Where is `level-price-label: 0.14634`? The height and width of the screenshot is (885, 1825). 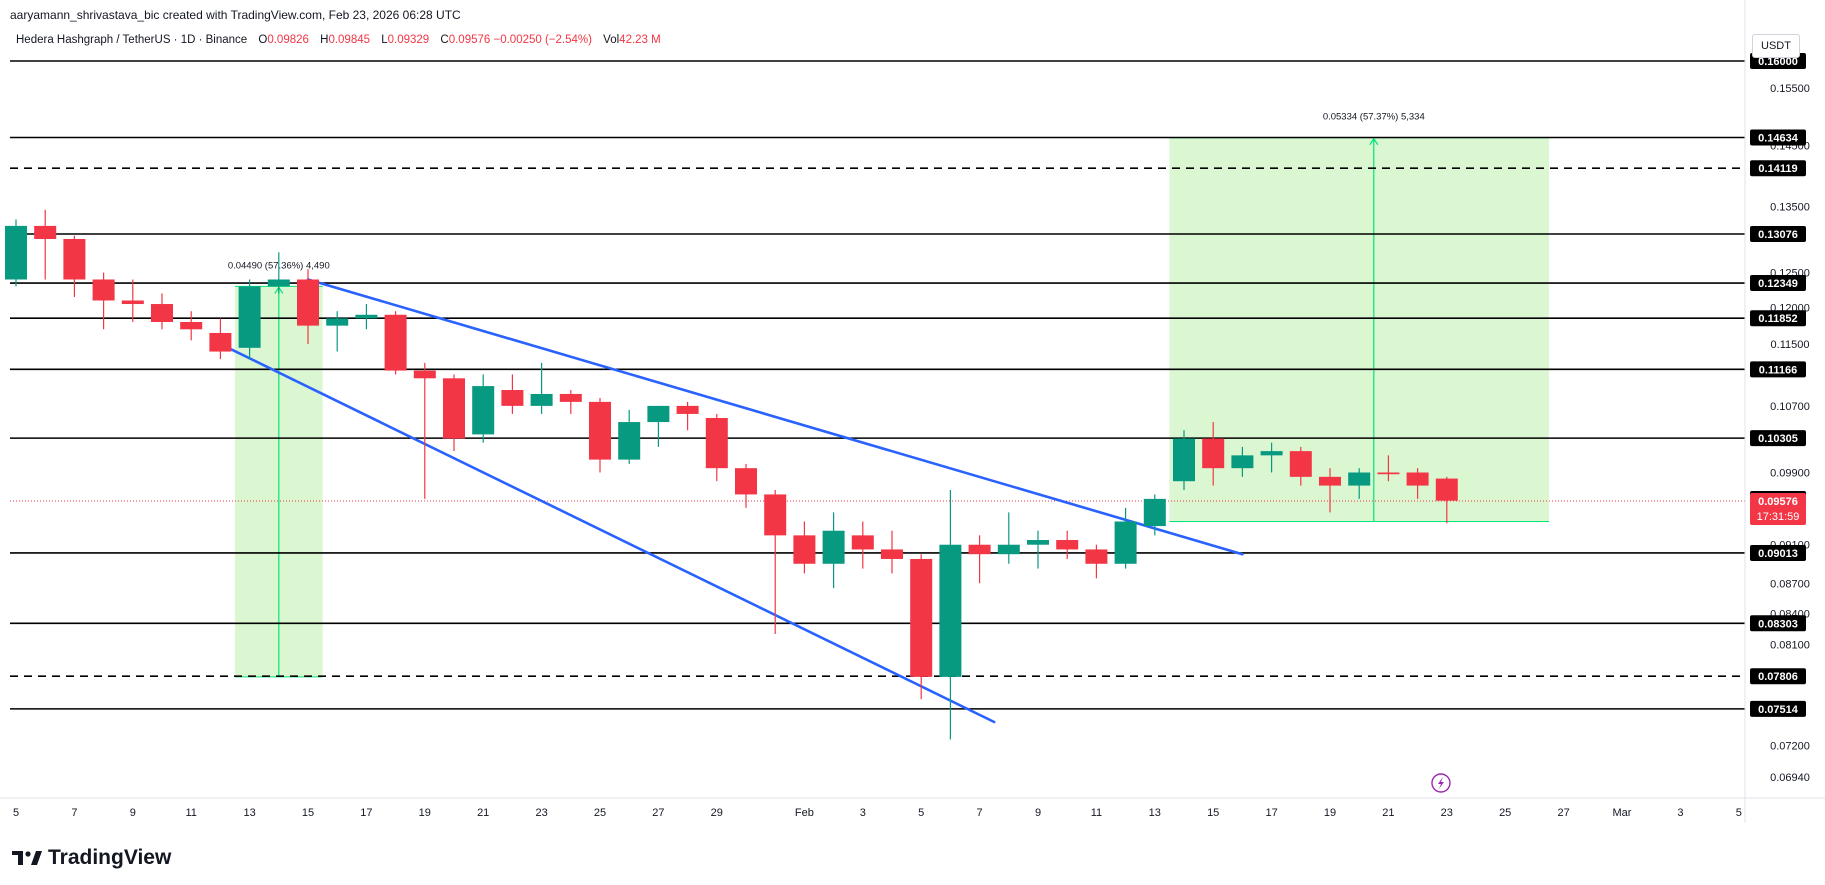
level-price-label: 0.14634 is located at coordinates (1778, 137).